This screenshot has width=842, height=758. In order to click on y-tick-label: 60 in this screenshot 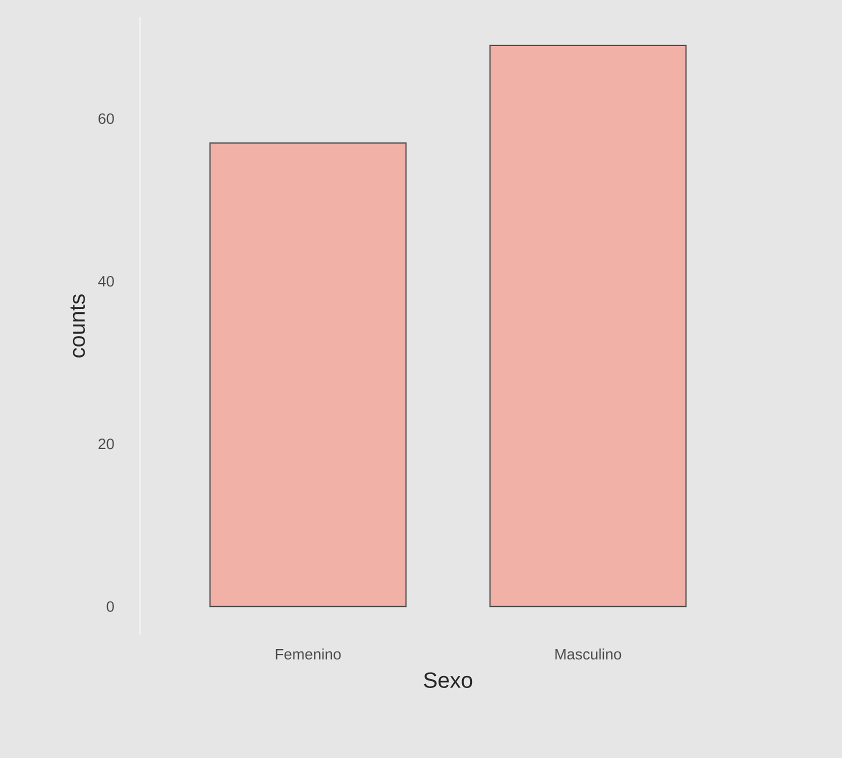, I will do `click(106, 118)`.